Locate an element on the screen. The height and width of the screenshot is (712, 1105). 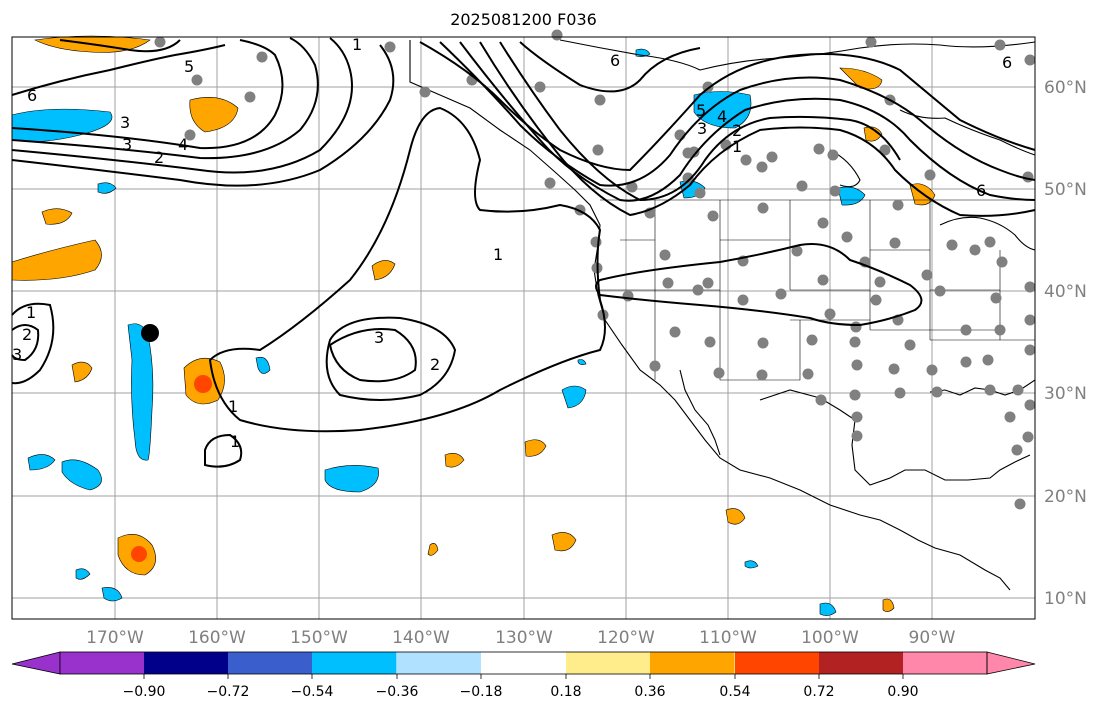
lat-label: 60°N is located at coordinates (1065, 88).